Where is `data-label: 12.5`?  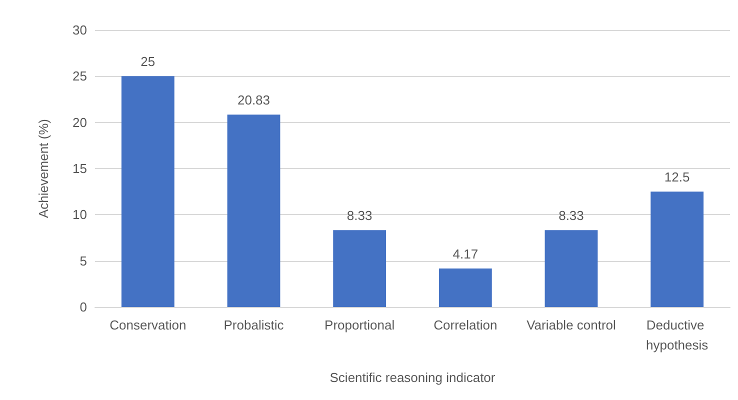 data-label: 12.5 is located at coordinates (677, 177).